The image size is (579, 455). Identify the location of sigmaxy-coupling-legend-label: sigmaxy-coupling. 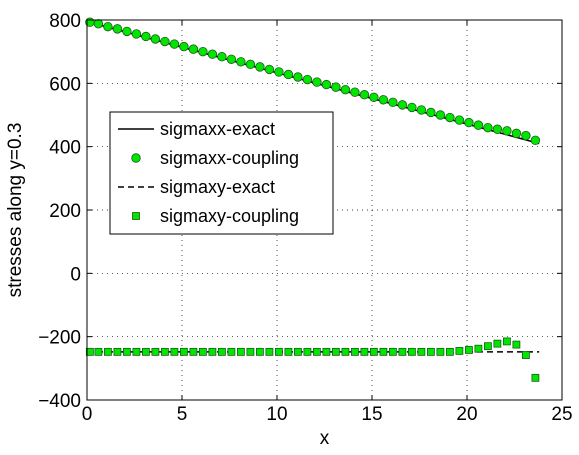
(229, 216).